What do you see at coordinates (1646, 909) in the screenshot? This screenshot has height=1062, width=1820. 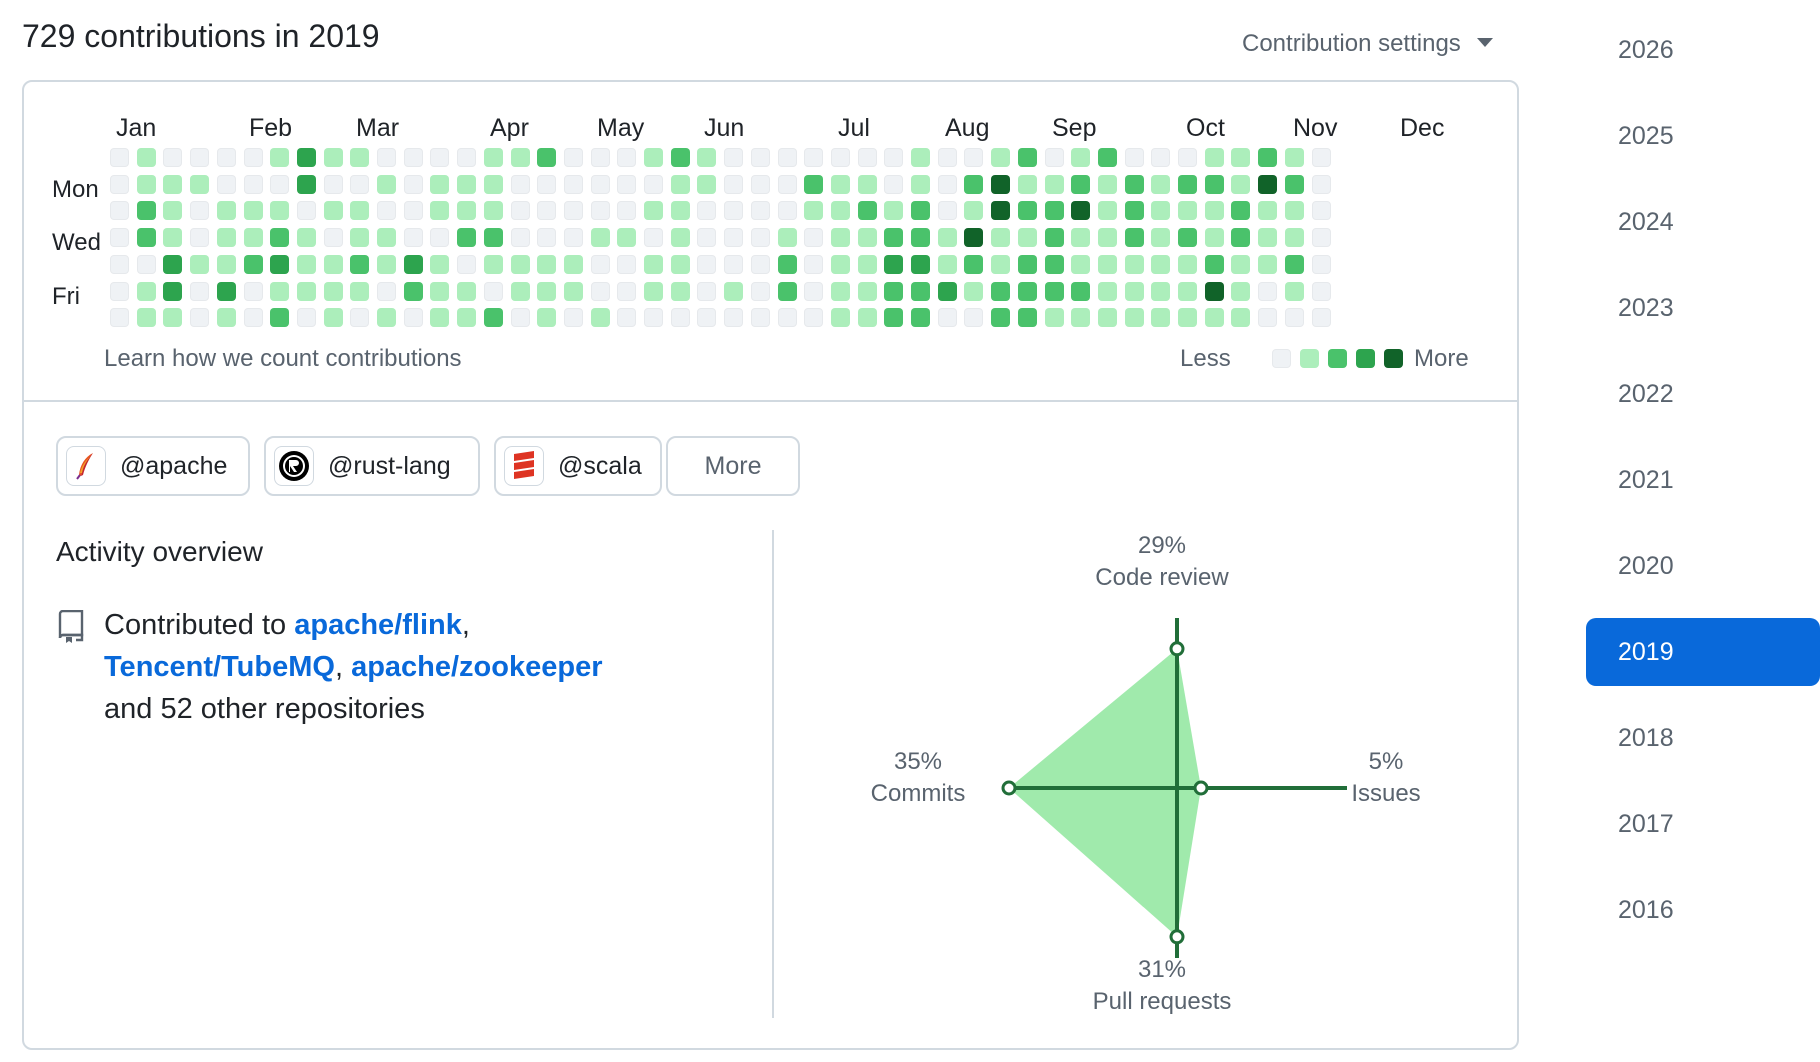 I see `year-link-2016: 2016` at bounding box center [1646, 909].